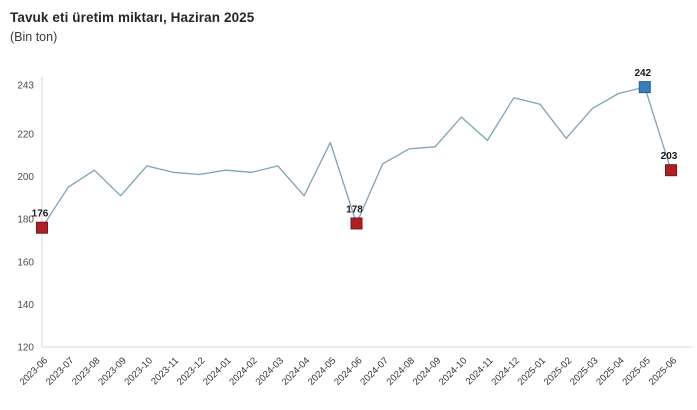  What do you see at coordinates (532, 371) in the screenshot?
I see `x-tick-label: 2025-01` at bounding box center [532, 371].